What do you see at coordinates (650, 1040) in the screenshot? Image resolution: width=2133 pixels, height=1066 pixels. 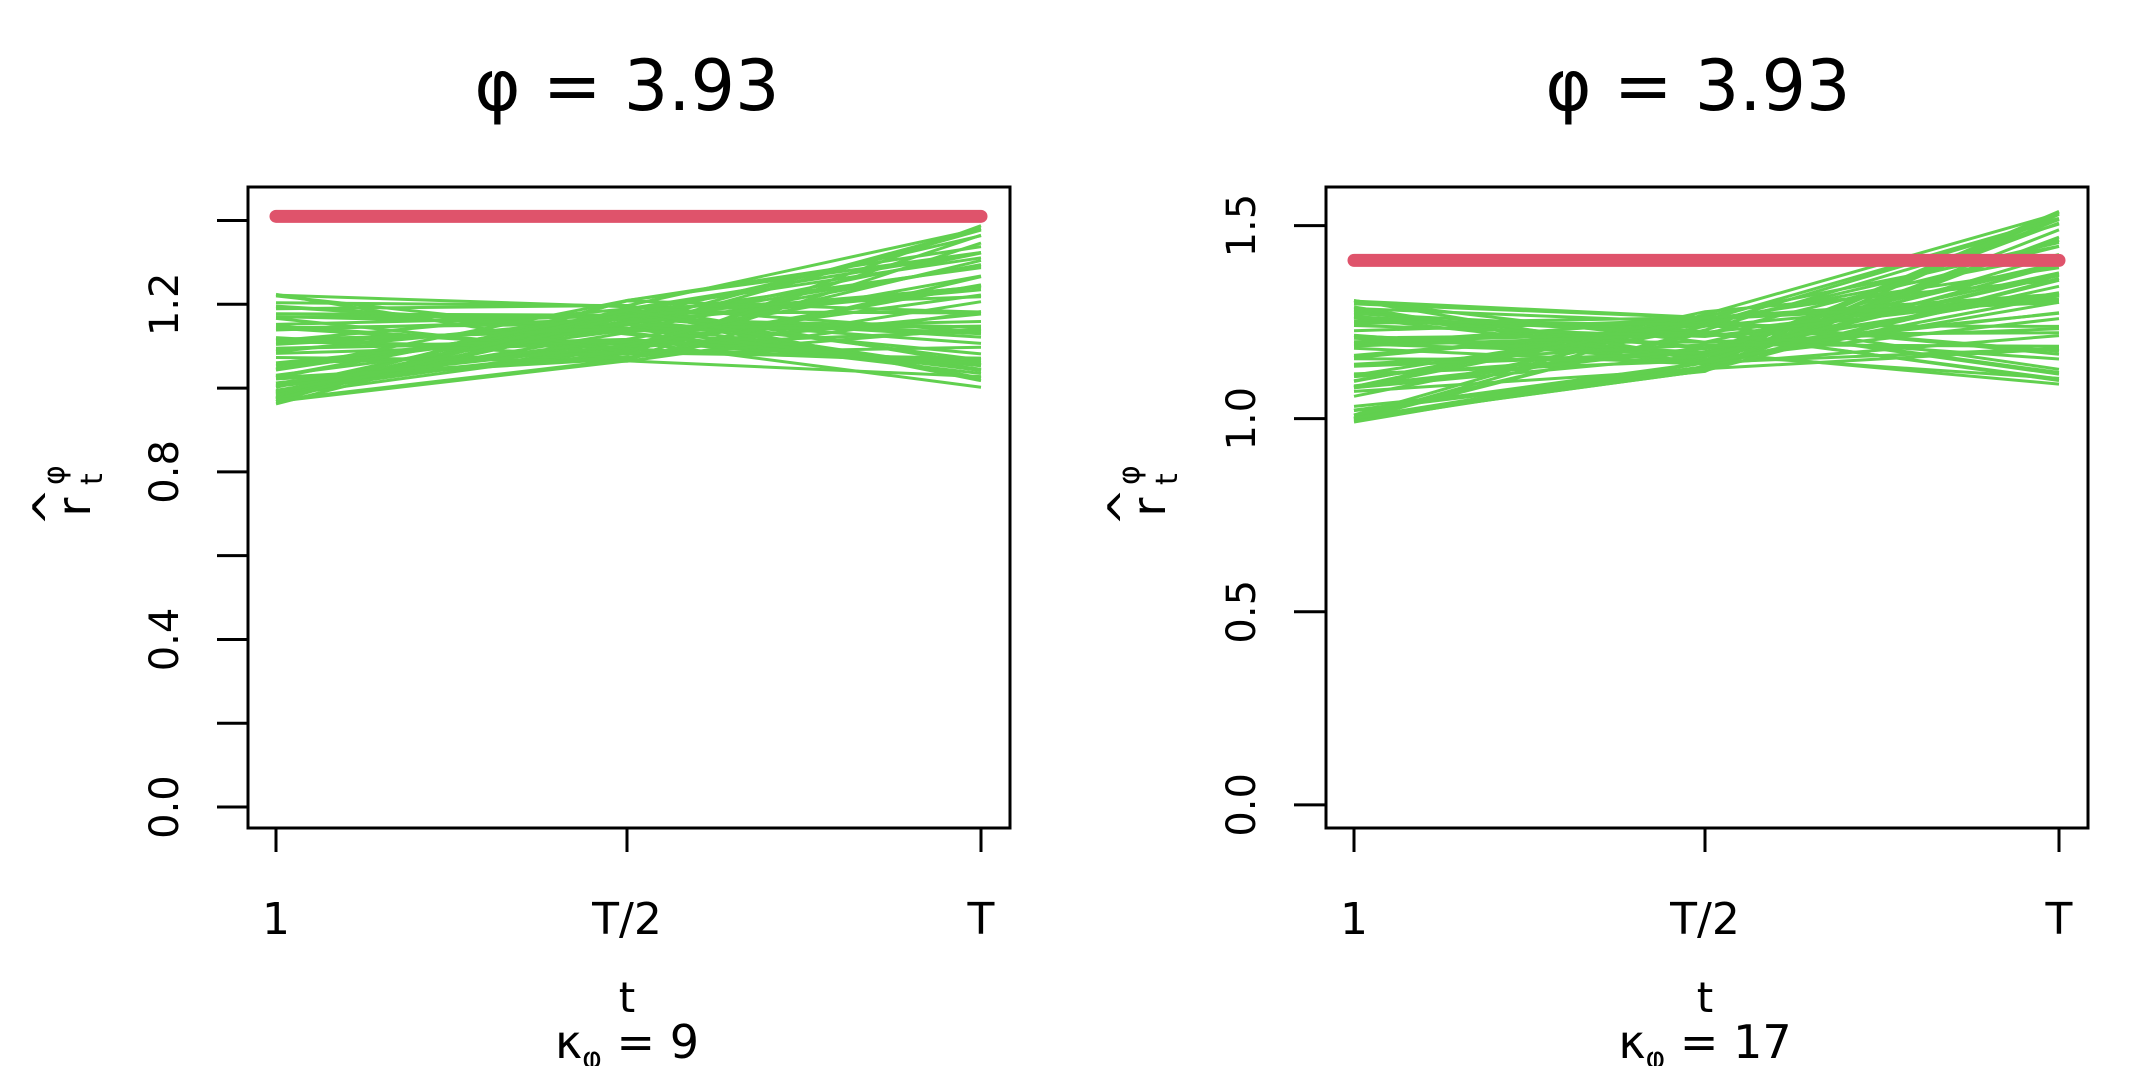 I see `panel-1-kappa-text: = 9` at bounding box center [650, 1040].